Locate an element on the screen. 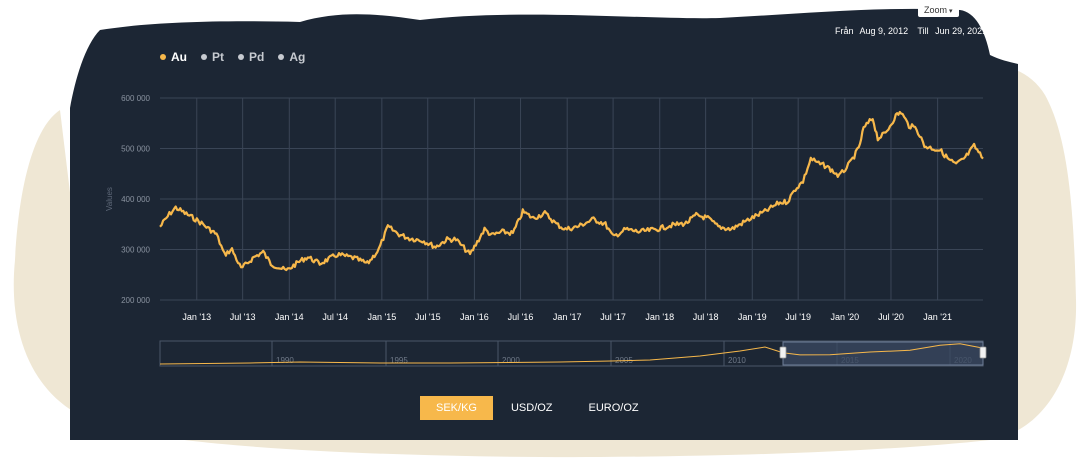 The height and width of the screenshot is (461, 1080). x-tick-label: Jan '18 is located at coordinates (659, 317).